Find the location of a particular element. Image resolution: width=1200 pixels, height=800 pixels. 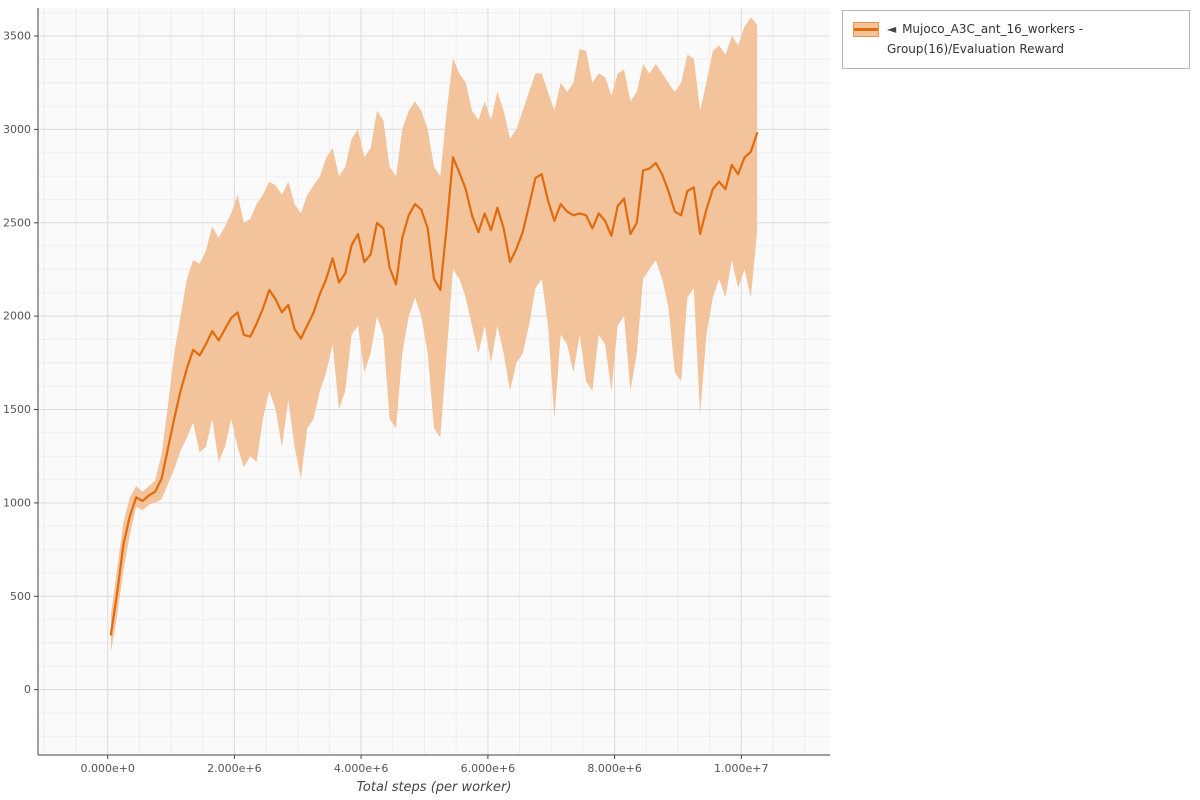

svg-text: 3500 is located at coordinates (17, 36).